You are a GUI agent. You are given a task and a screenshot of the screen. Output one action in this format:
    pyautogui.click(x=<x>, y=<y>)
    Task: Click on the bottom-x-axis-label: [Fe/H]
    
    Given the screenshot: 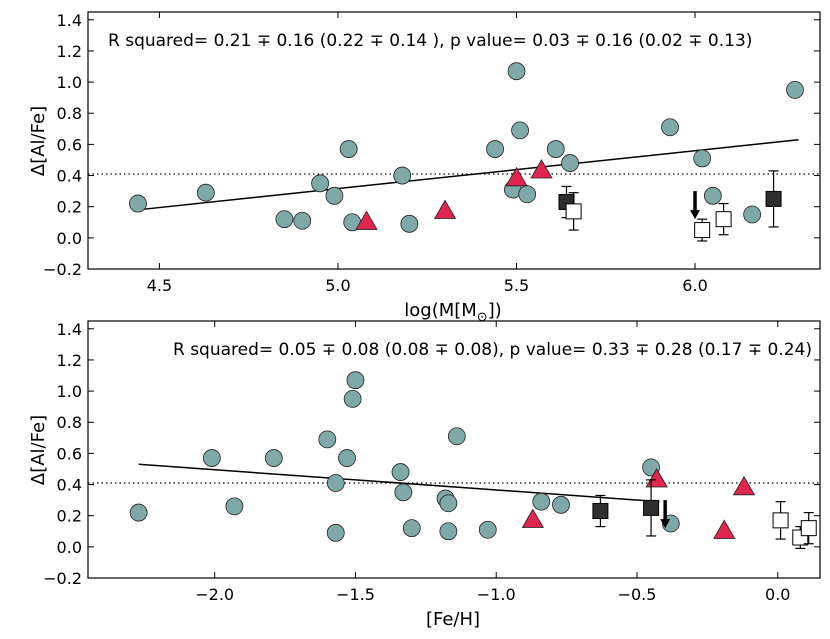 What is the action you would take?
    pyautogui.click(x=453, y=619)
    